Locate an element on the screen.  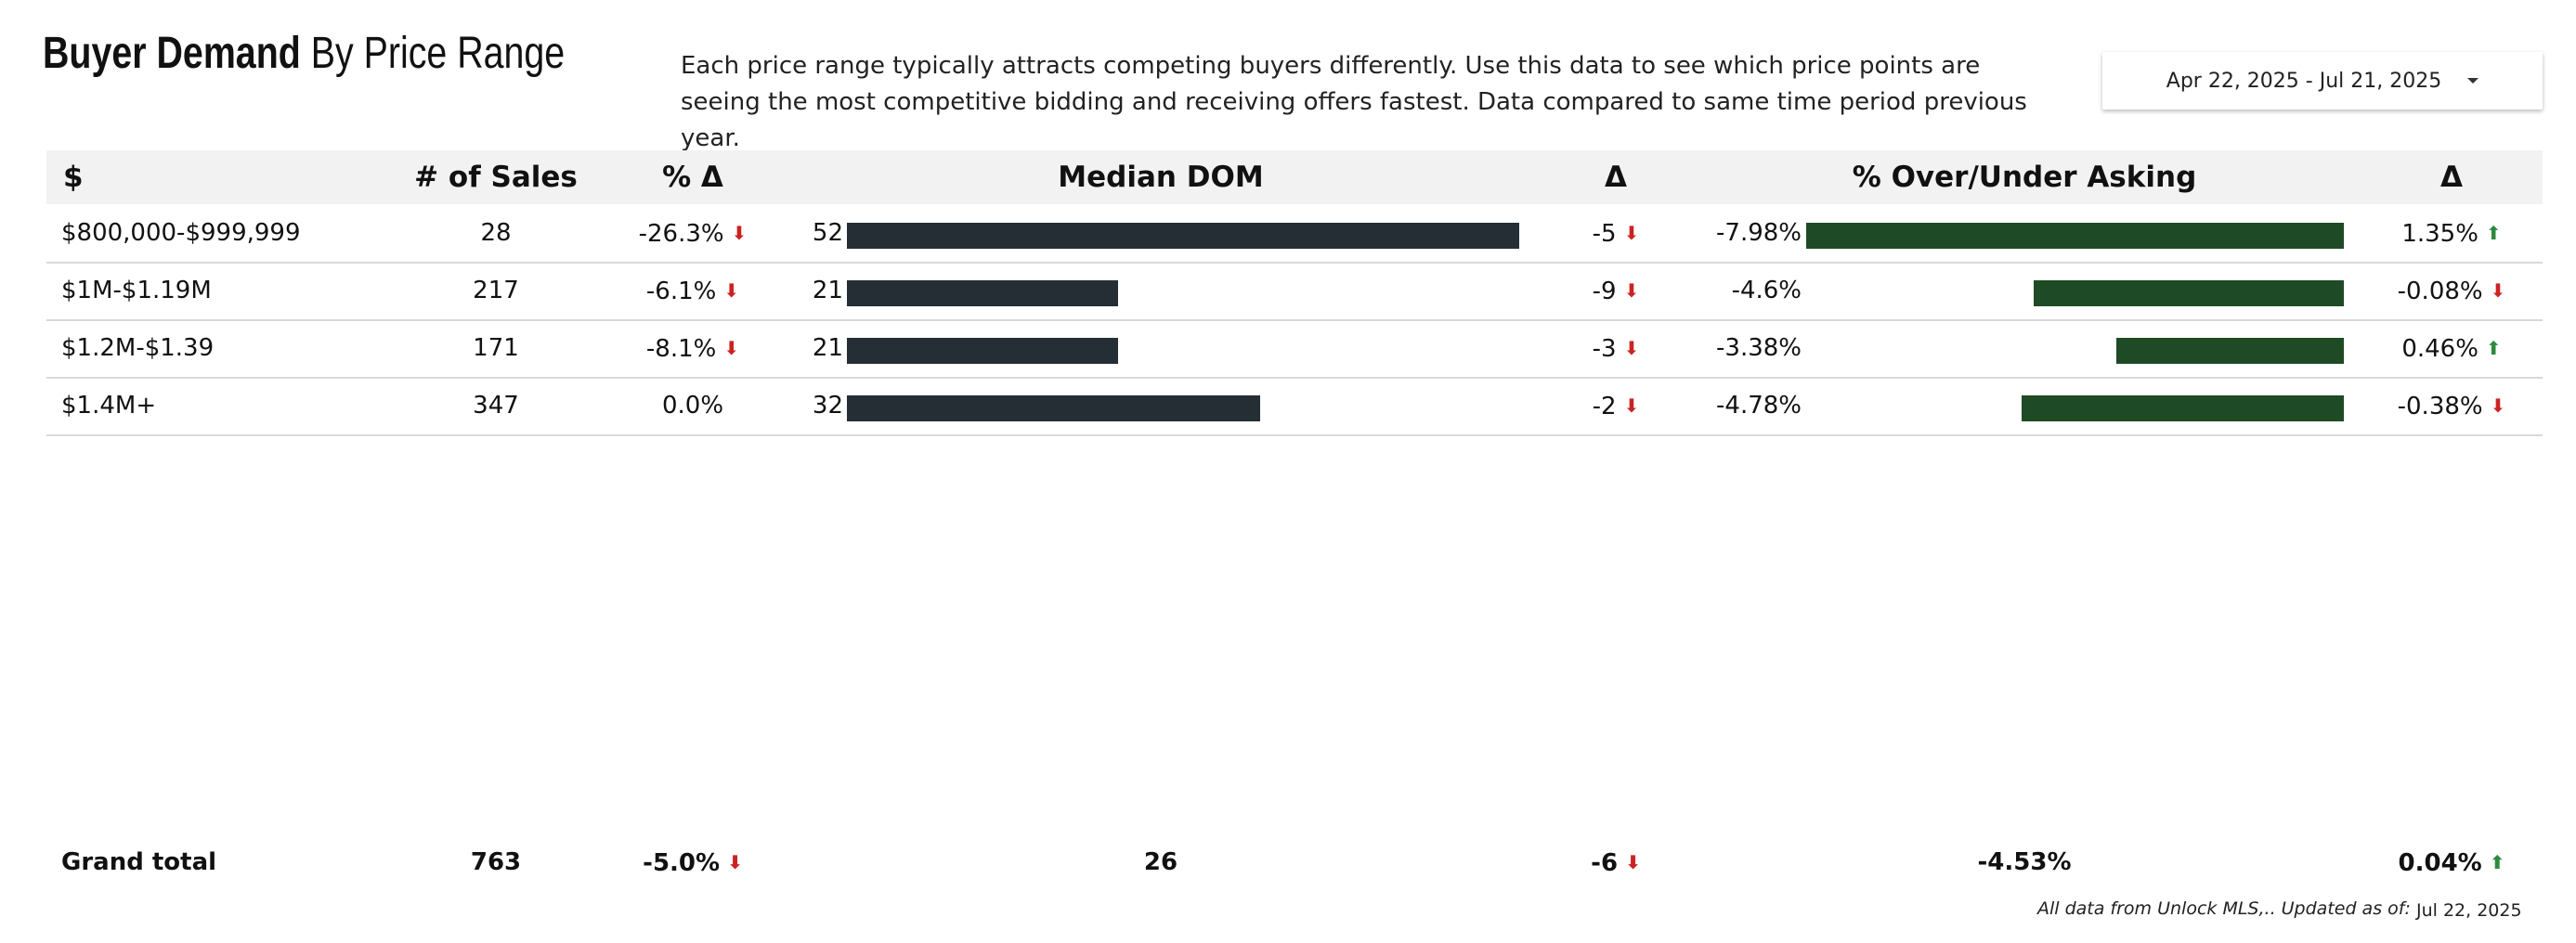
over-under-asking-value: -3.38% is located at coordinates (1759, 348).